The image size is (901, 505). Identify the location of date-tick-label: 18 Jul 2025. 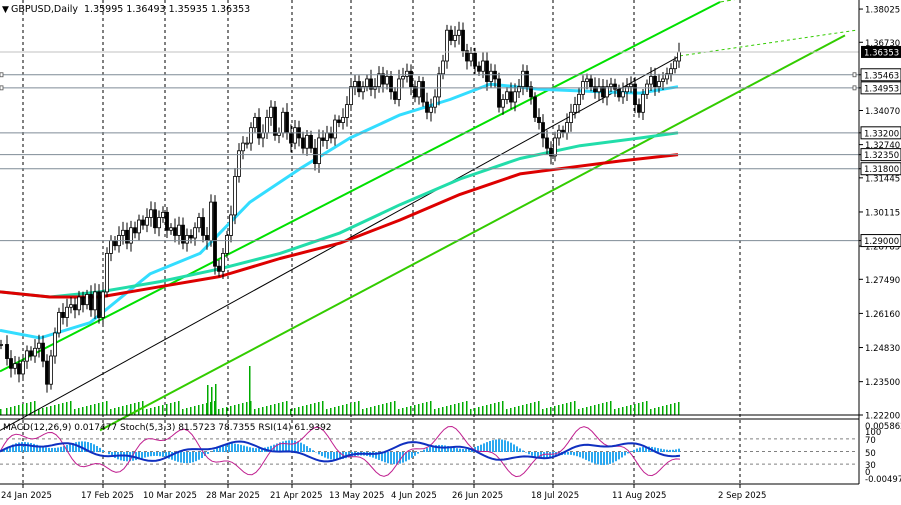
(555, 496).